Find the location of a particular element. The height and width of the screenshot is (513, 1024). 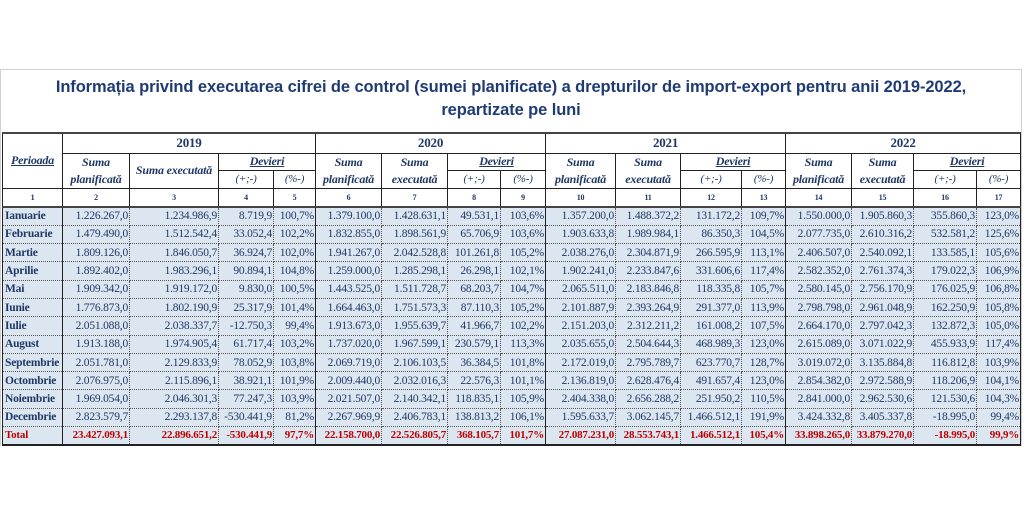

value-cell: 2.106.103,5 is located at coordinates (415, 363).